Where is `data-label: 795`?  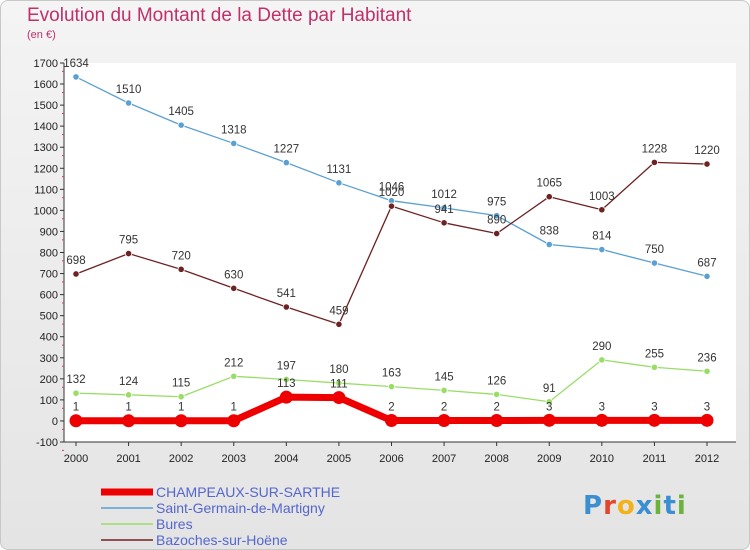 data-label: 795 is located at coordinates (128, 241).